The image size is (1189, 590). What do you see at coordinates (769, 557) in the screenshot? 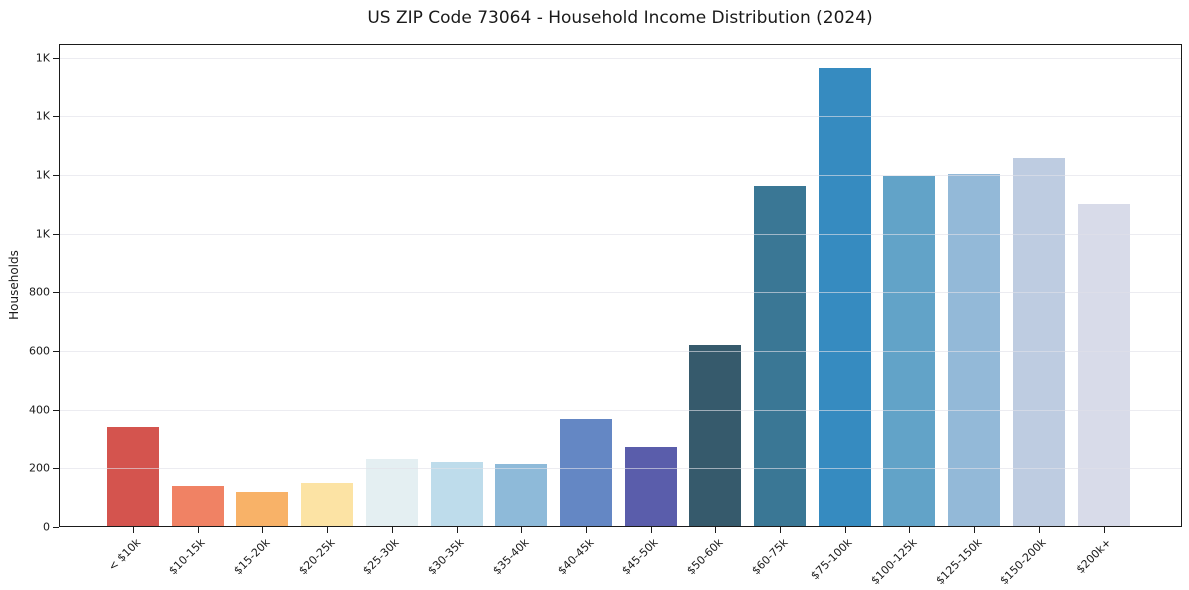
I see `x-tick-label: $60-75k` at bounding box center [769, 557].